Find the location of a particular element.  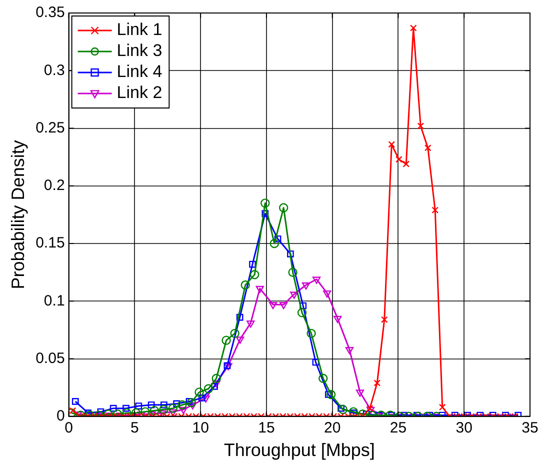

x-tick-label: 35 is located at coordinates (530, 428).